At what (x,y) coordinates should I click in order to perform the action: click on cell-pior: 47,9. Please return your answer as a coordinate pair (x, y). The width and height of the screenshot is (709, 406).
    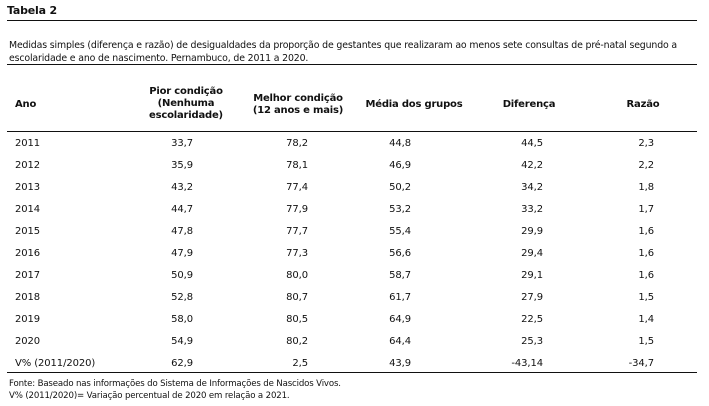
    Looking at the image, I should click on (182, 253).